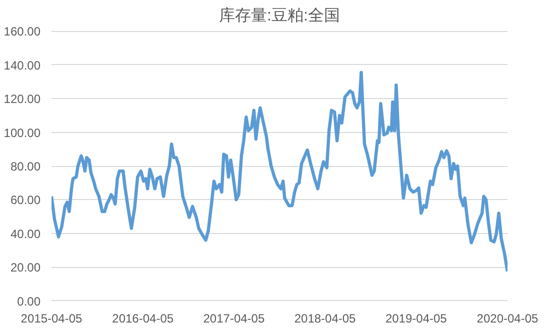 The width and height of the screenshot is (550, 330). What do you see at coordinates (416, 319) in the screenshot?
I see `x-tick-label: 2019-04-05` at bounding box center [416, 319].